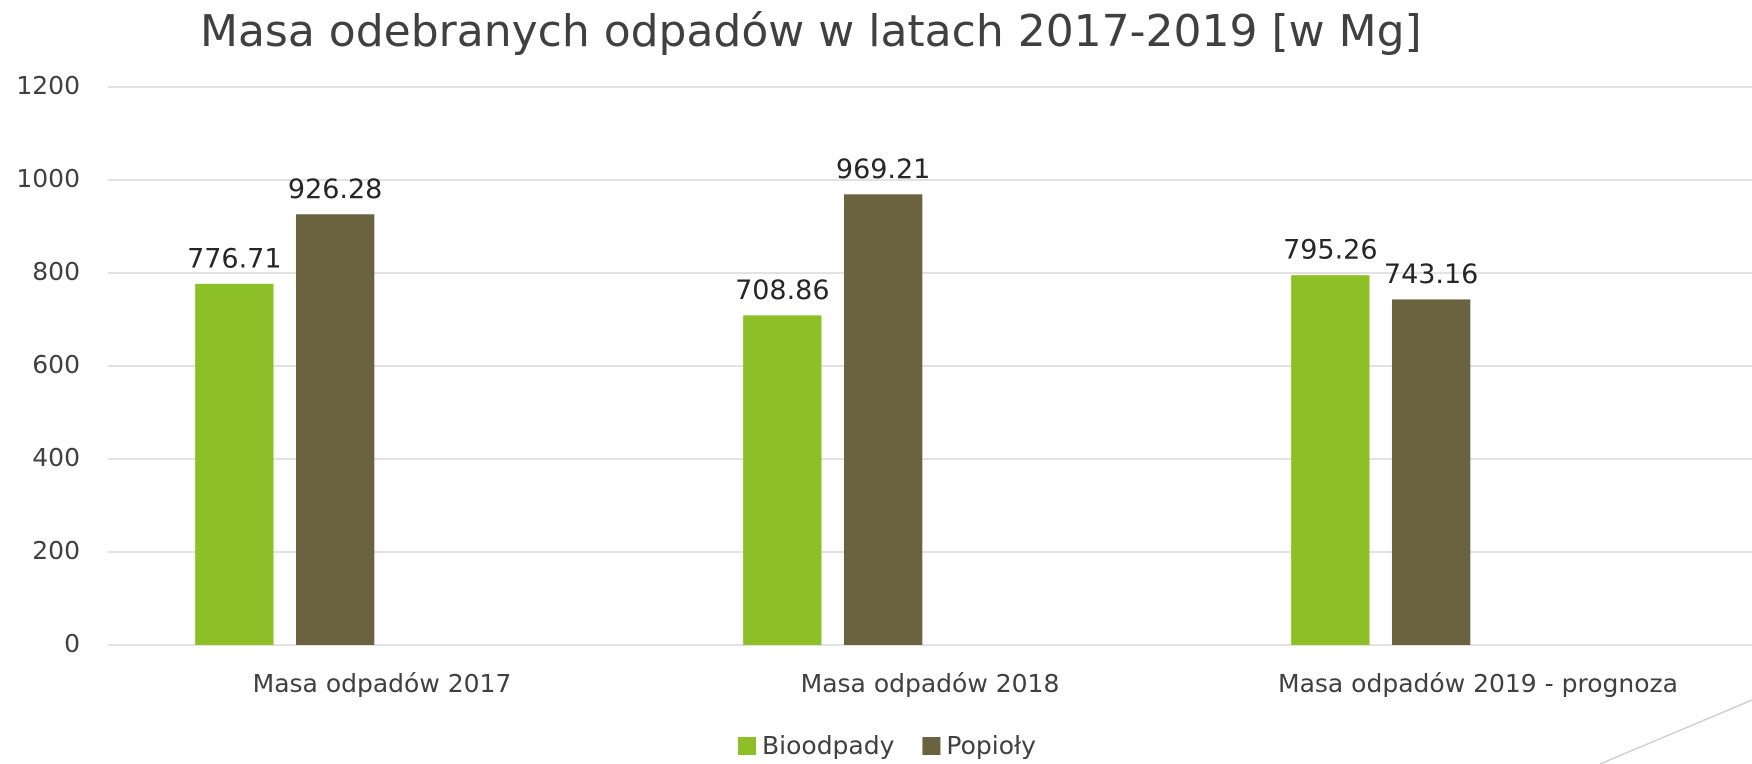 Image resolution: width=1752 pixels, height=764 pixels. Describe the element at coordinates (930, 683) in the screenshot. I see `x-tick-label: Masa odpadów 2018` at that location.